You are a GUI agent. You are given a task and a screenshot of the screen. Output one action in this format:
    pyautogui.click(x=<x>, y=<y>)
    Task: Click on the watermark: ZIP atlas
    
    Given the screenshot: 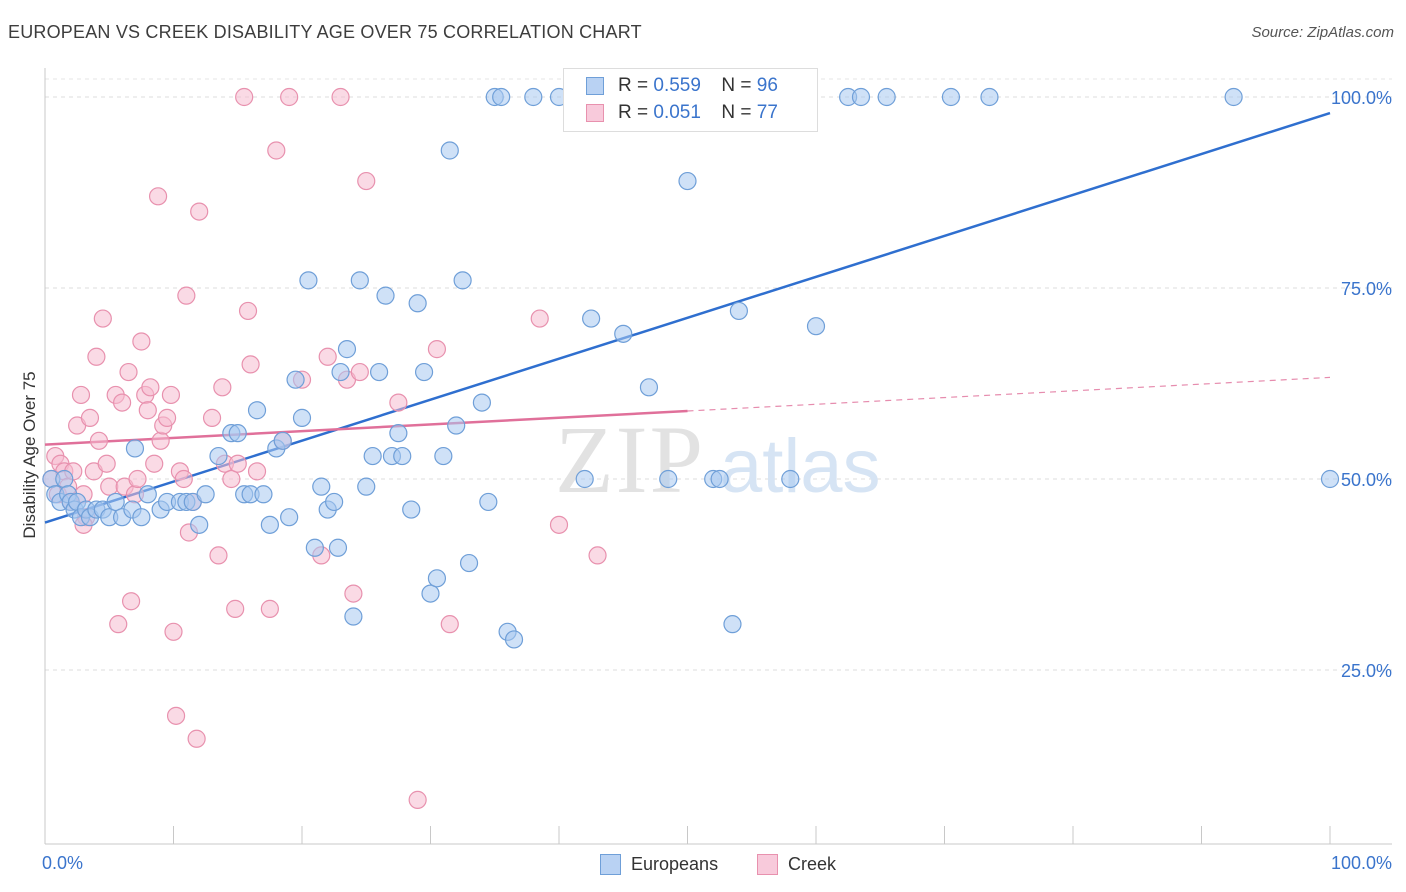 What is the action you would take?
    pyautogui.click(x=718, y=459)
    